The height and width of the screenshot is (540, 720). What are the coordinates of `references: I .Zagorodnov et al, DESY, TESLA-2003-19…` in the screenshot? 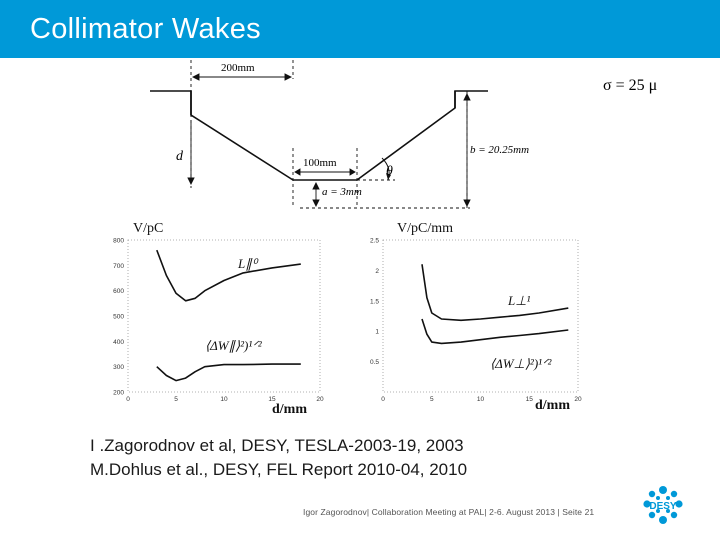 It's located at (278, 458).